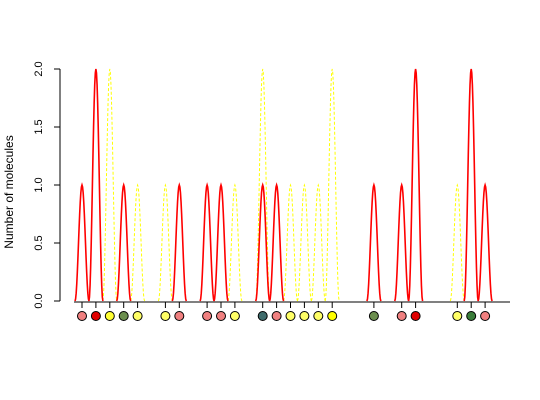 This screenshot has width=540, height=400. Describe the element at coordinates (284, 316) in the screenshot. I see `marker-row` at that location.